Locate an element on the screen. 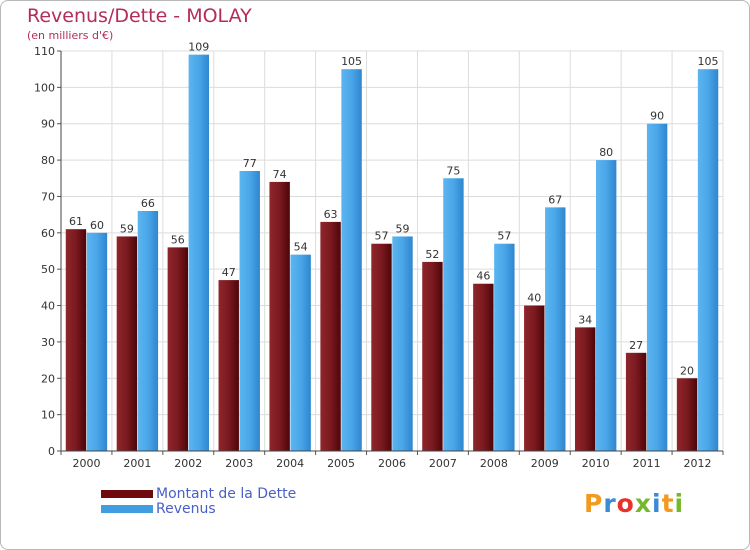  proxiti-logo: Proxiti is located at coordinates (634, 503).